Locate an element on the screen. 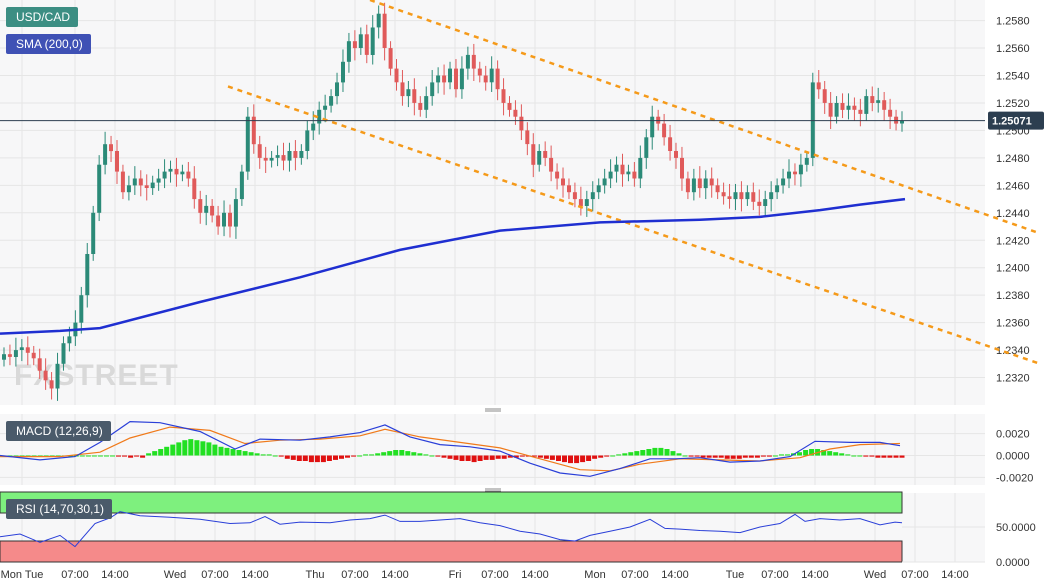 The height and width of the screenshot is (587, 1060). y-tick-label: 1.2420 is located at coordinates (1013, 241).